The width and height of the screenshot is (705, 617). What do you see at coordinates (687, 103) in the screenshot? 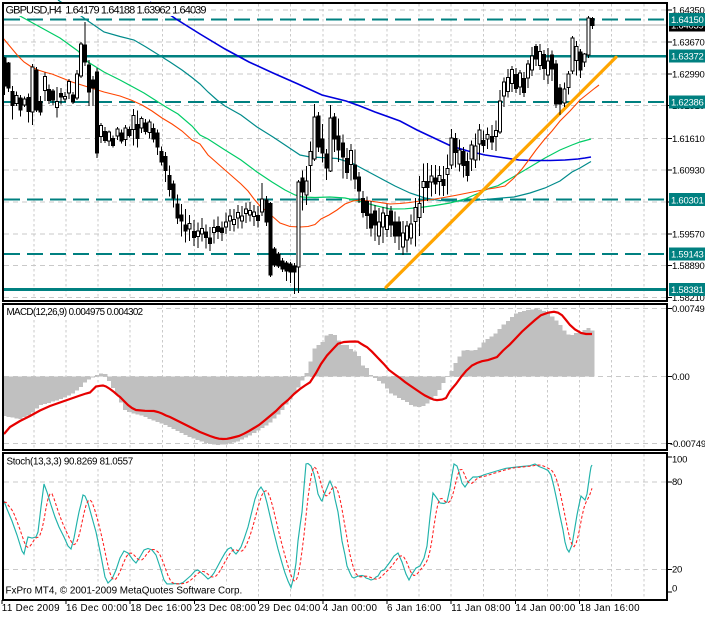
I see `svg-text: 1.62386` at bounding box center [687, 103].